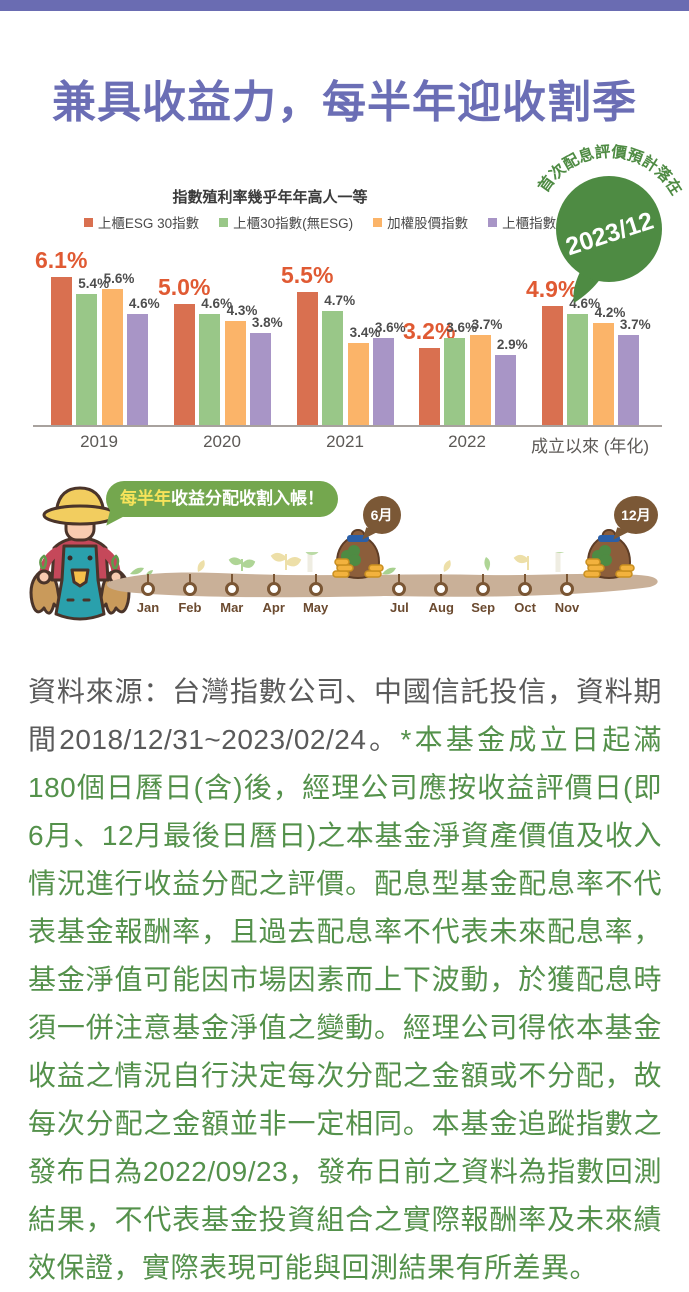  Describe the element at coordinates (522, 222) in the screenshot. I see `legend-item: 上櫃指數` at that location.